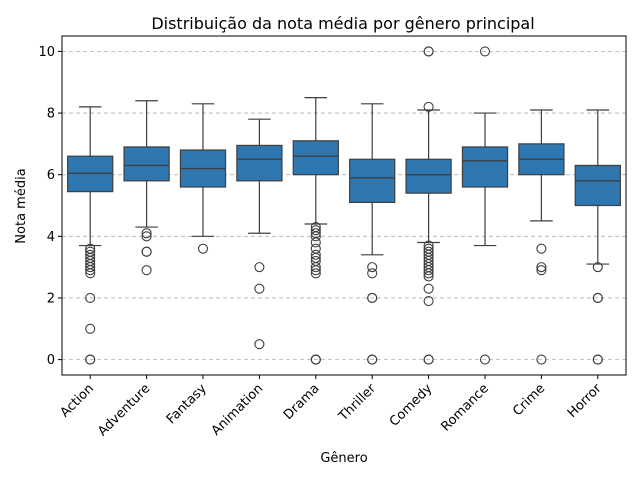 The height and width of the screenshot is (480, 640). Describe the element at coordinates (357, 403) in the screenshot. I see `x-tick-label: Thriller` at that location.